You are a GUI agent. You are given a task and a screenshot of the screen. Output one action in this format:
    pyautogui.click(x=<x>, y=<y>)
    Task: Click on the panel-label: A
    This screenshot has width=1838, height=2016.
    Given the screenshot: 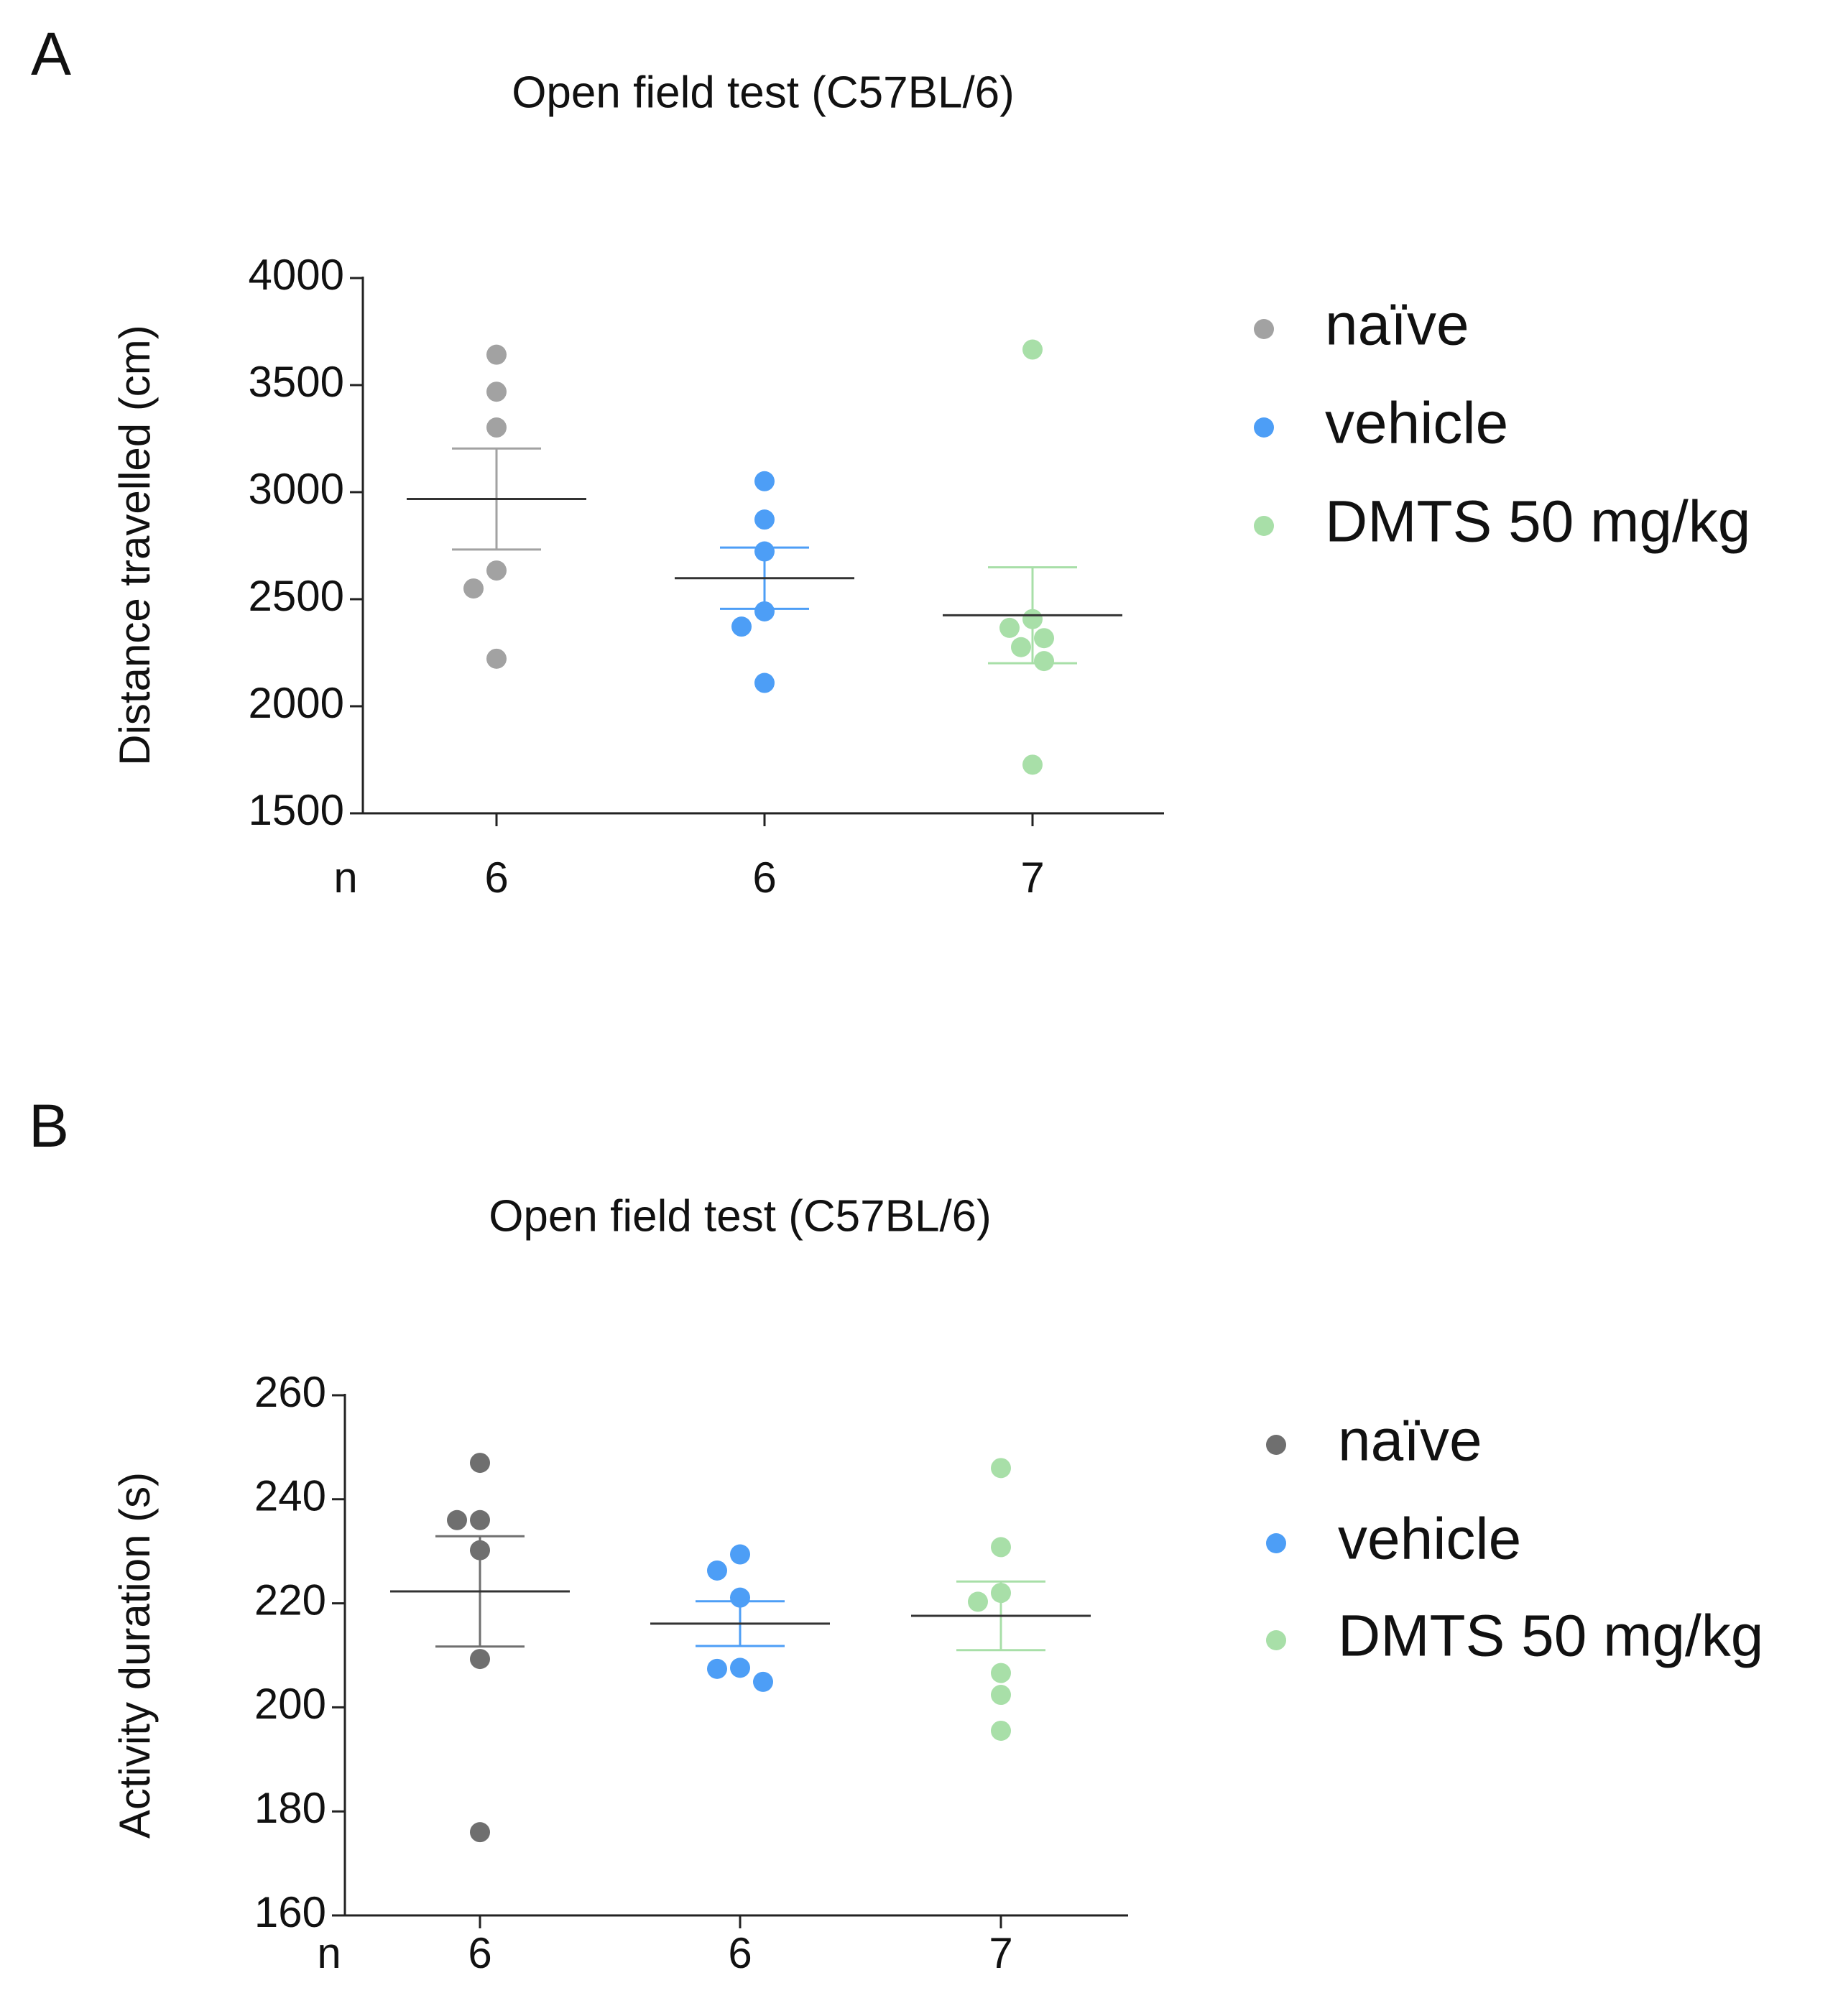 What is the action you would take?
    pyautogui.click(x=51, y=54)
    